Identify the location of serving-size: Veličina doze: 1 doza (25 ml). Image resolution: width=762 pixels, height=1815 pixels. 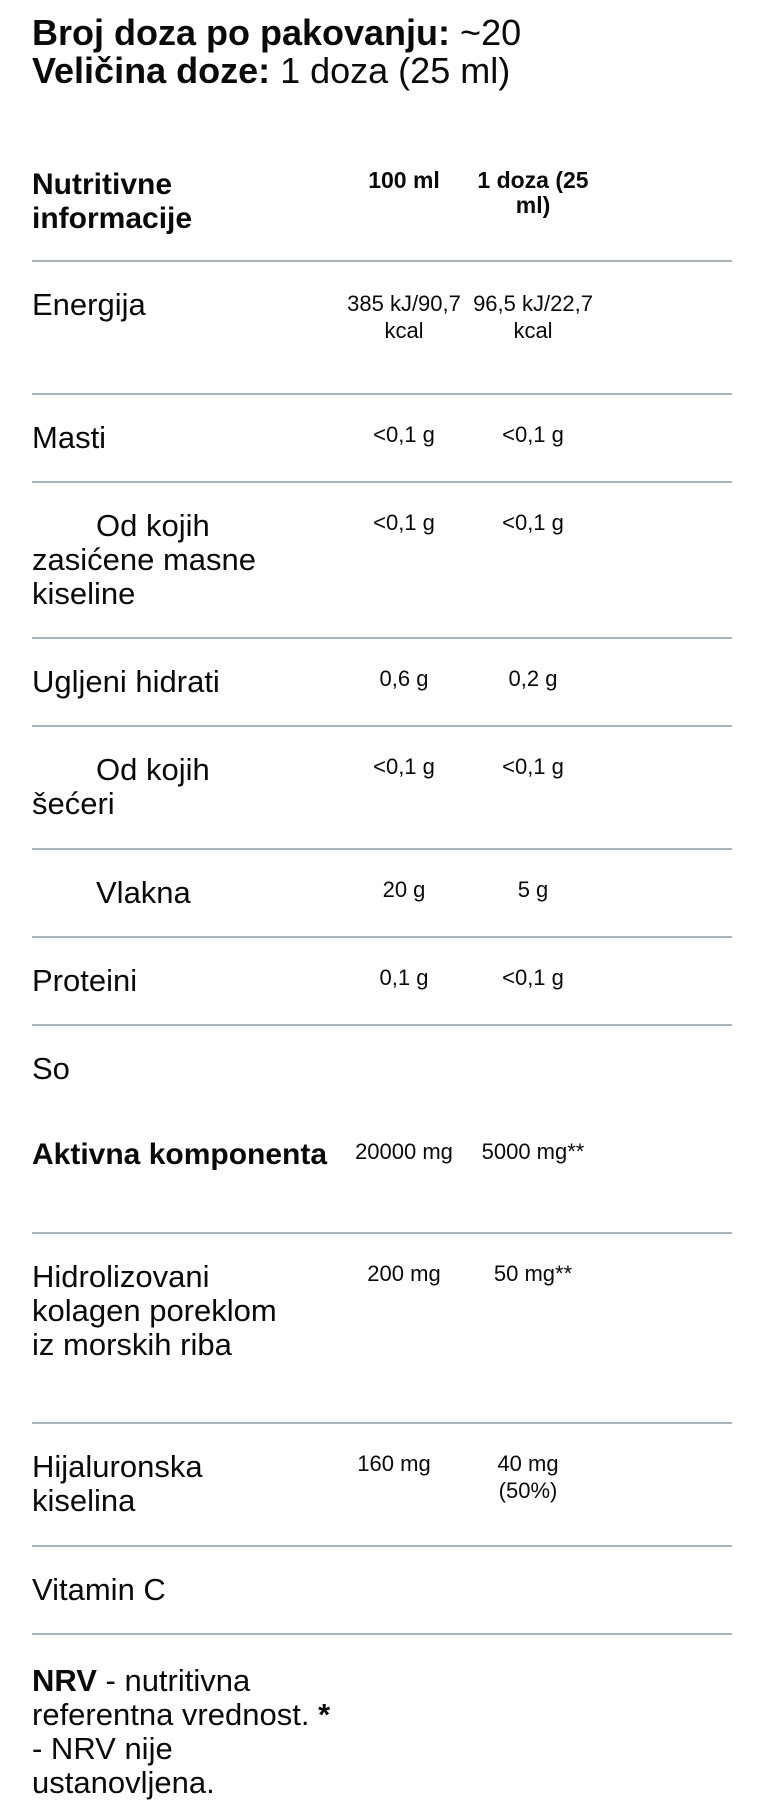
(271, 70).